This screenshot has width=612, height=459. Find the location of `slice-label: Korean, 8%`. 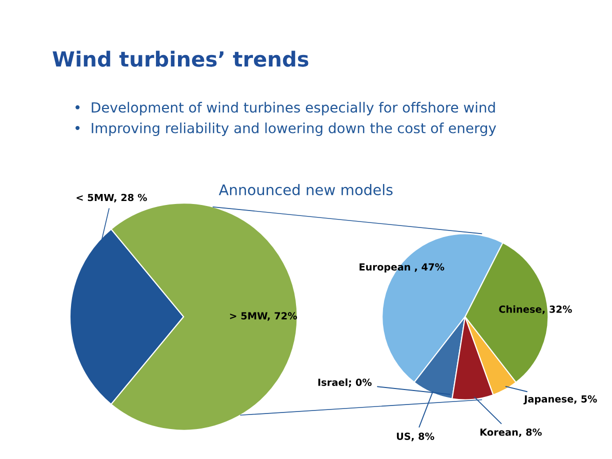

slice-label: Korean, 8% is located at coordinates (511, 433).